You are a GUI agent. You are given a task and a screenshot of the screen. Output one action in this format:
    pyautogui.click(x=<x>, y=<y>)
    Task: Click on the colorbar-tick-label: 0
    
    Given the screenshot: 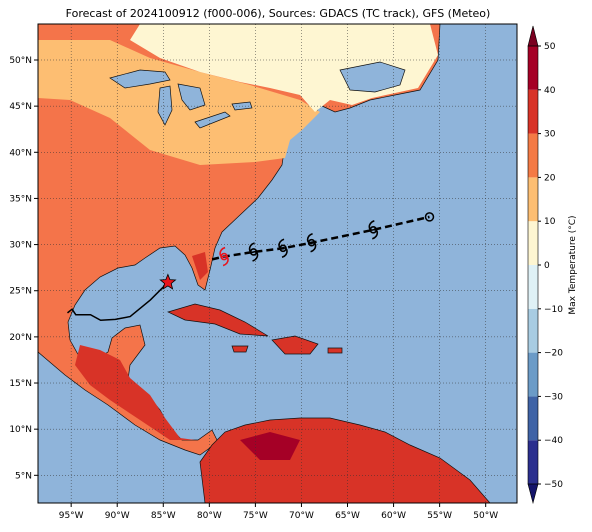 What is the action you would take?
    pyautogui.click(x=547, y=266)
    